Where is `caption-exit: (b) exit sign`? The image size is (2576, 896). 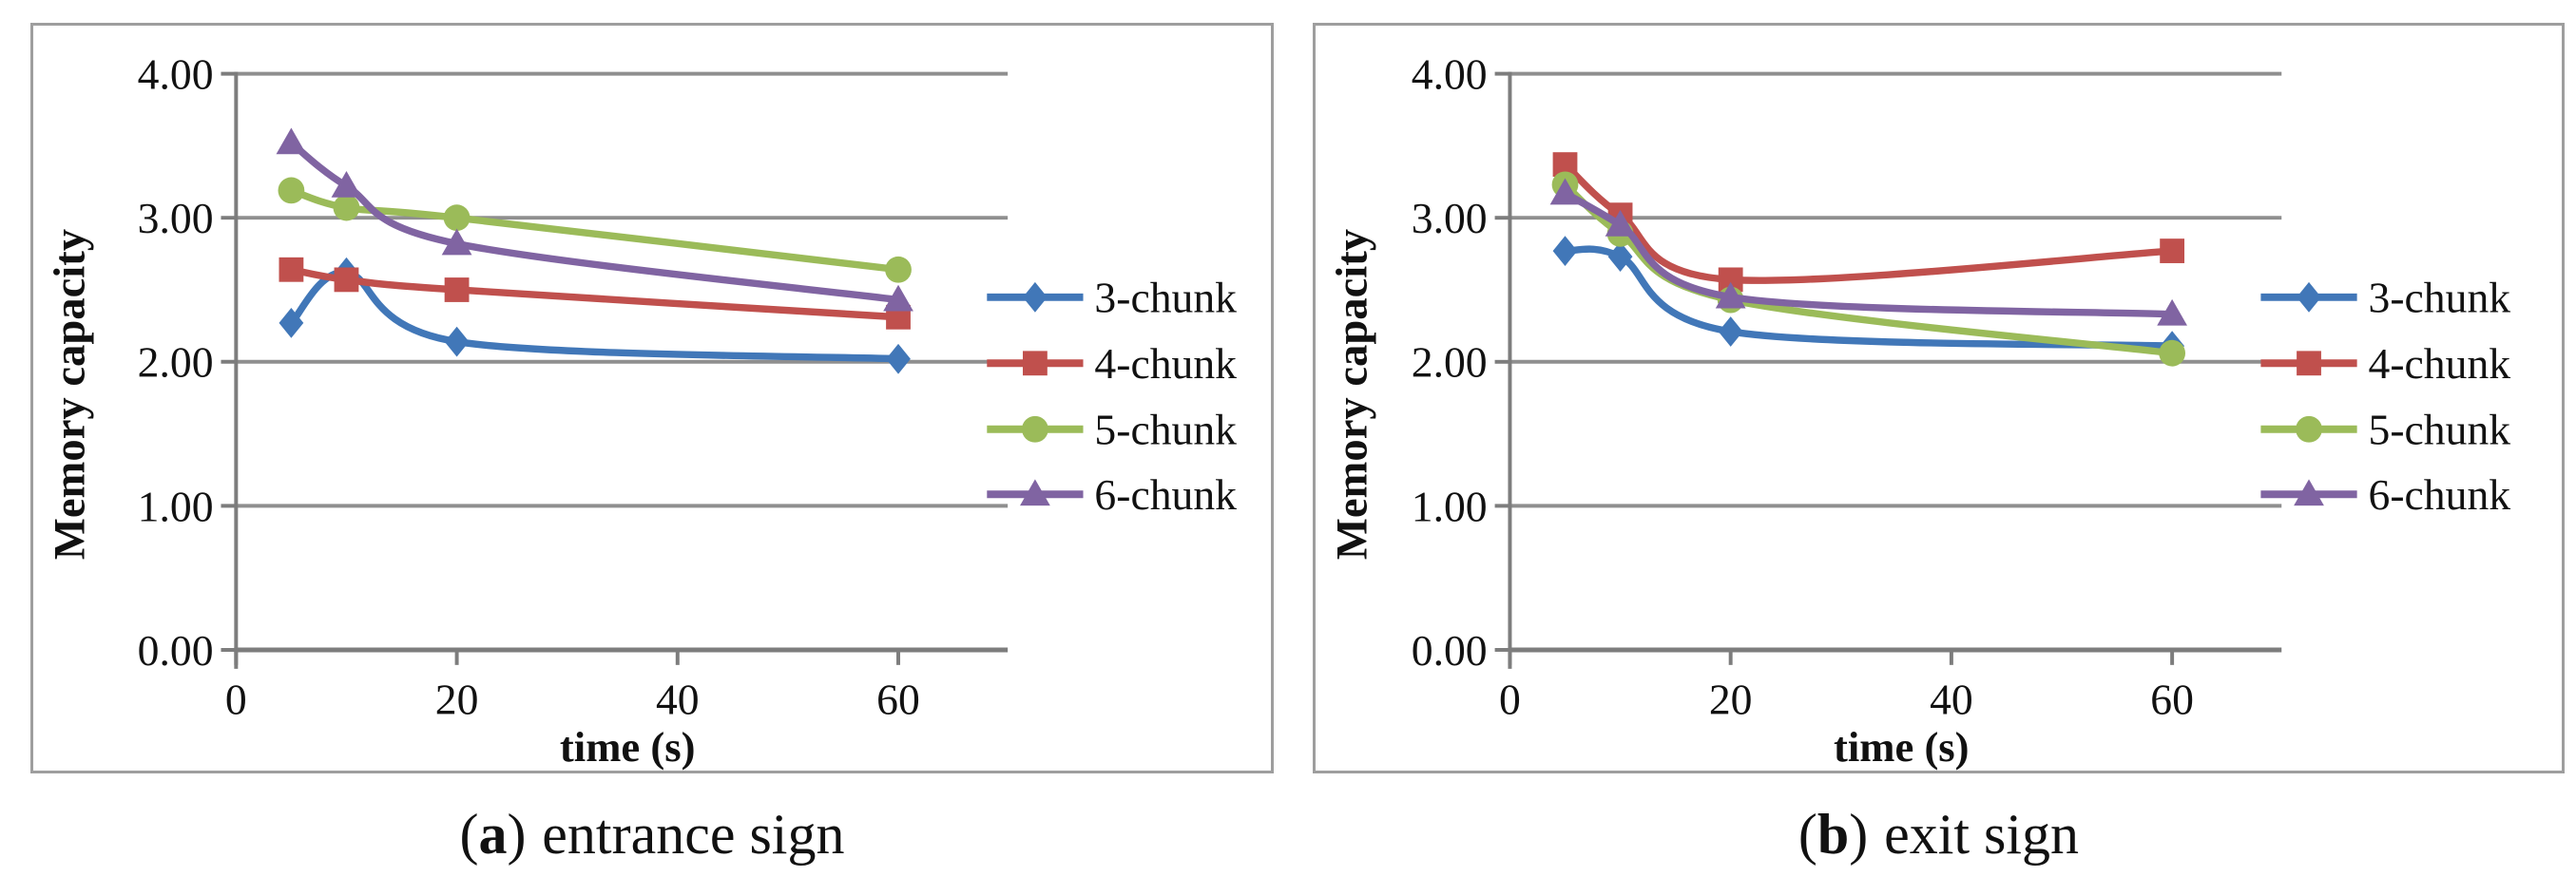 caption-exit: (b) exit sign is located at coordinates (1939, 834).